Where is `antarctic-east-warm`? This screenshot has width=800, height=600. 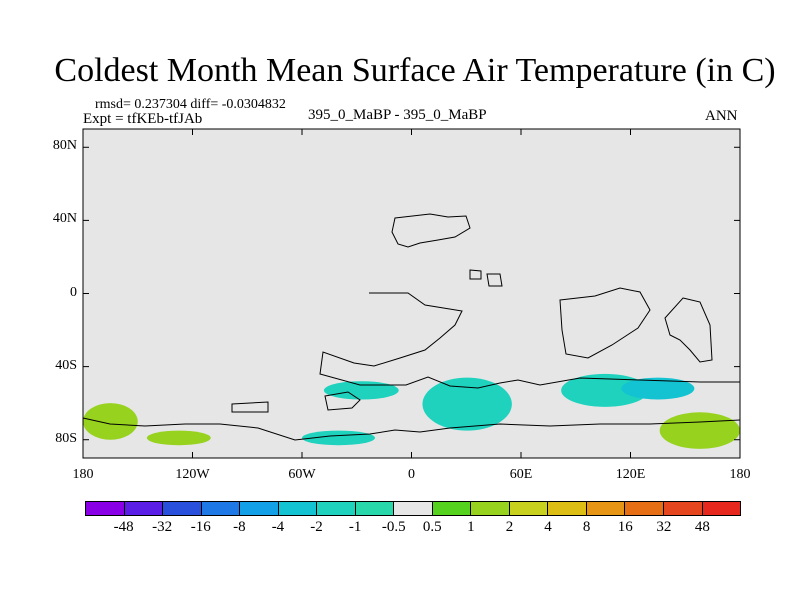 antarctic-east-warm is located at coordinates (699, 430).